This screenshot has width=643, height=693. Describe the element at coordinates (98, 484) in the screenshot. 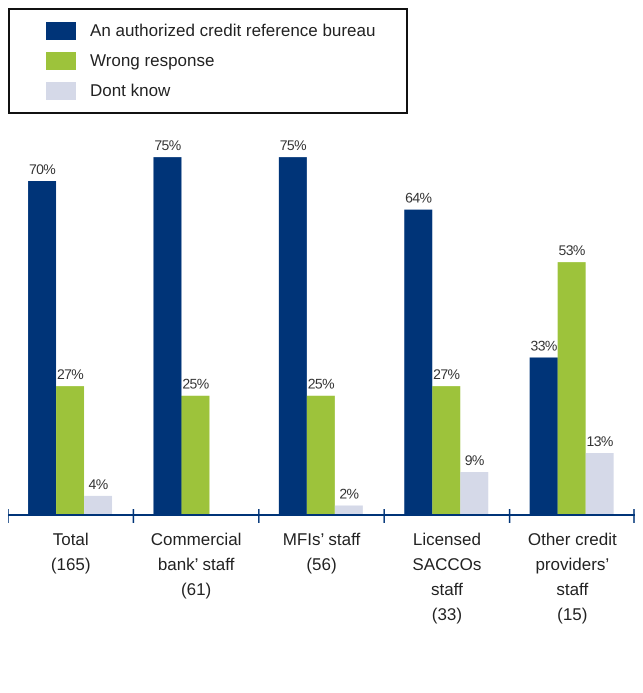

I see `data-label: 4%` at that location.